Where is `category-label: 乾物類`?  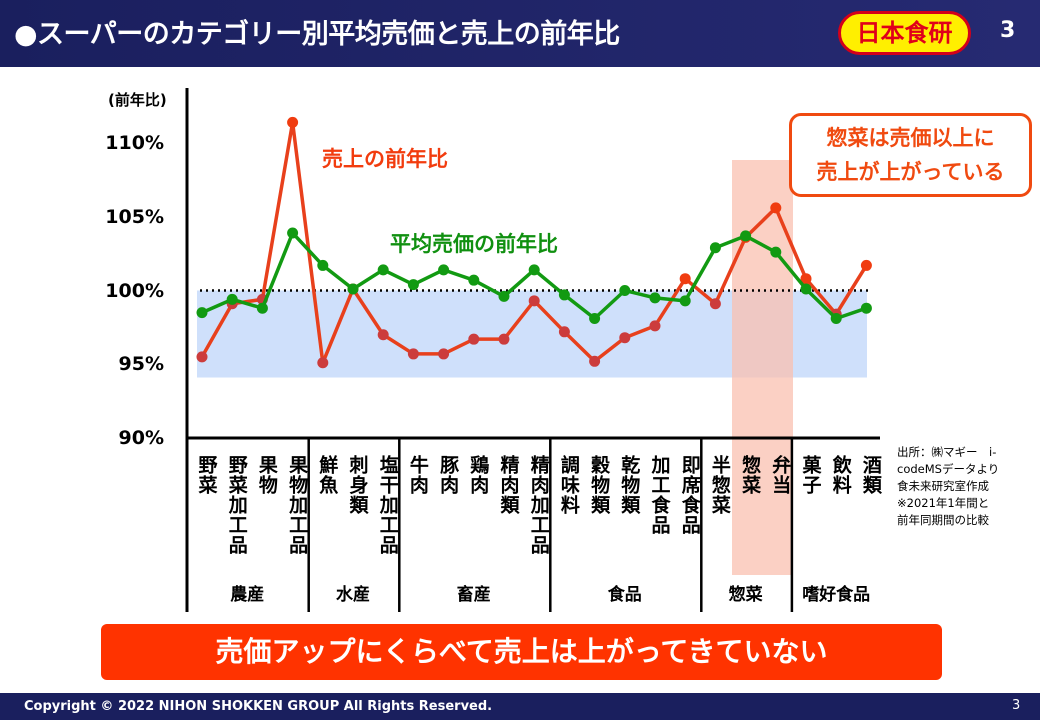
category-label: 乾物類 is located at coordinates (629, 485).